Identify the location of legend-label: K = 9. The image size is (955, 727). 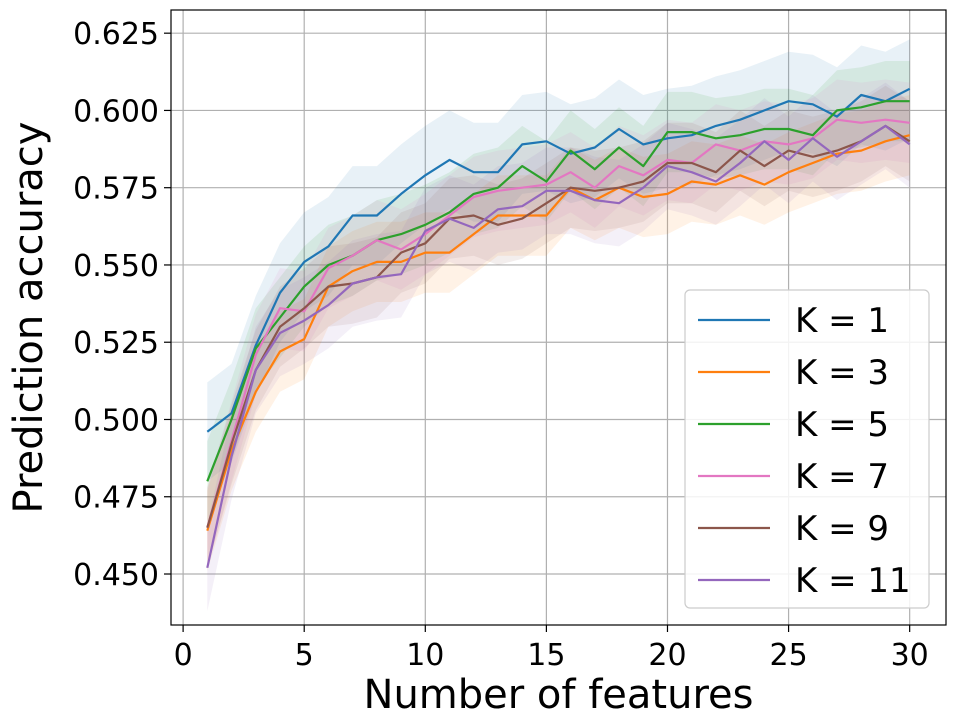
(842, 529).